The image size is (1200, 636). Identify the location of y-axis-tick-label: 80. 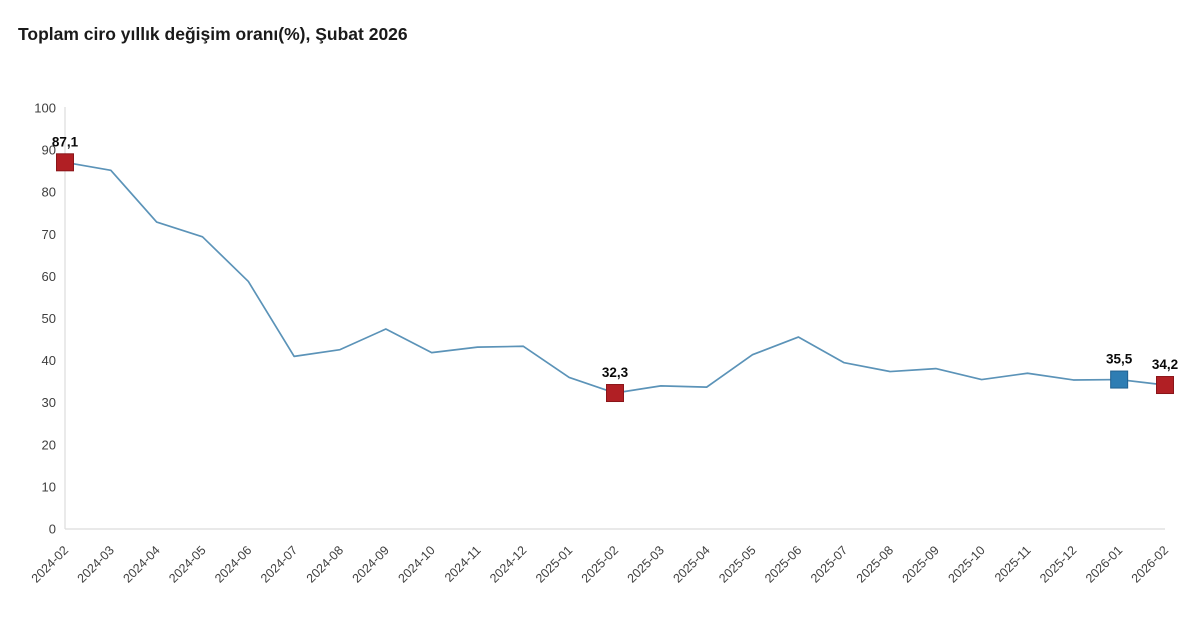
(49, 192).